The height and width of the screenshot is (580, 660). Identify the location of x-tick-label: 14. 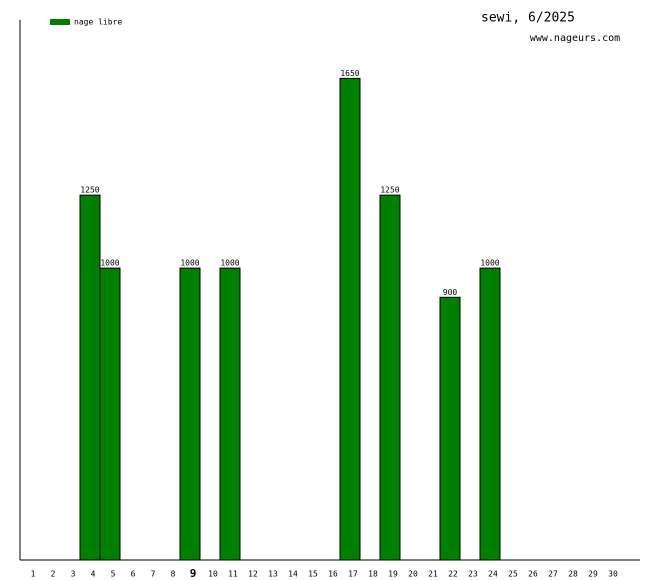
(293, 574).